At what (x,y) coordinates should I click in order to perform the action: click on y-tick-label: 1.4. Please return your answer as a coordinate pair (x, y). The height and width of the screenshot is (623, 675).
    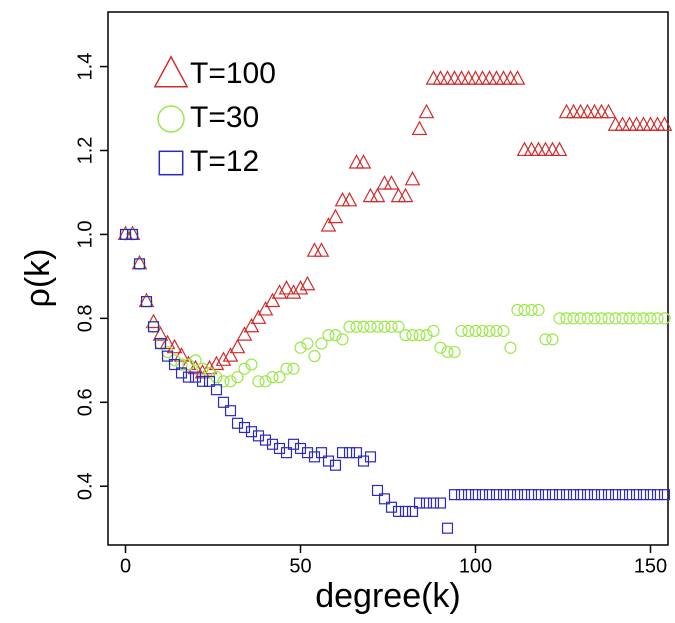
    Looking at the image, I should click on (85, 67).